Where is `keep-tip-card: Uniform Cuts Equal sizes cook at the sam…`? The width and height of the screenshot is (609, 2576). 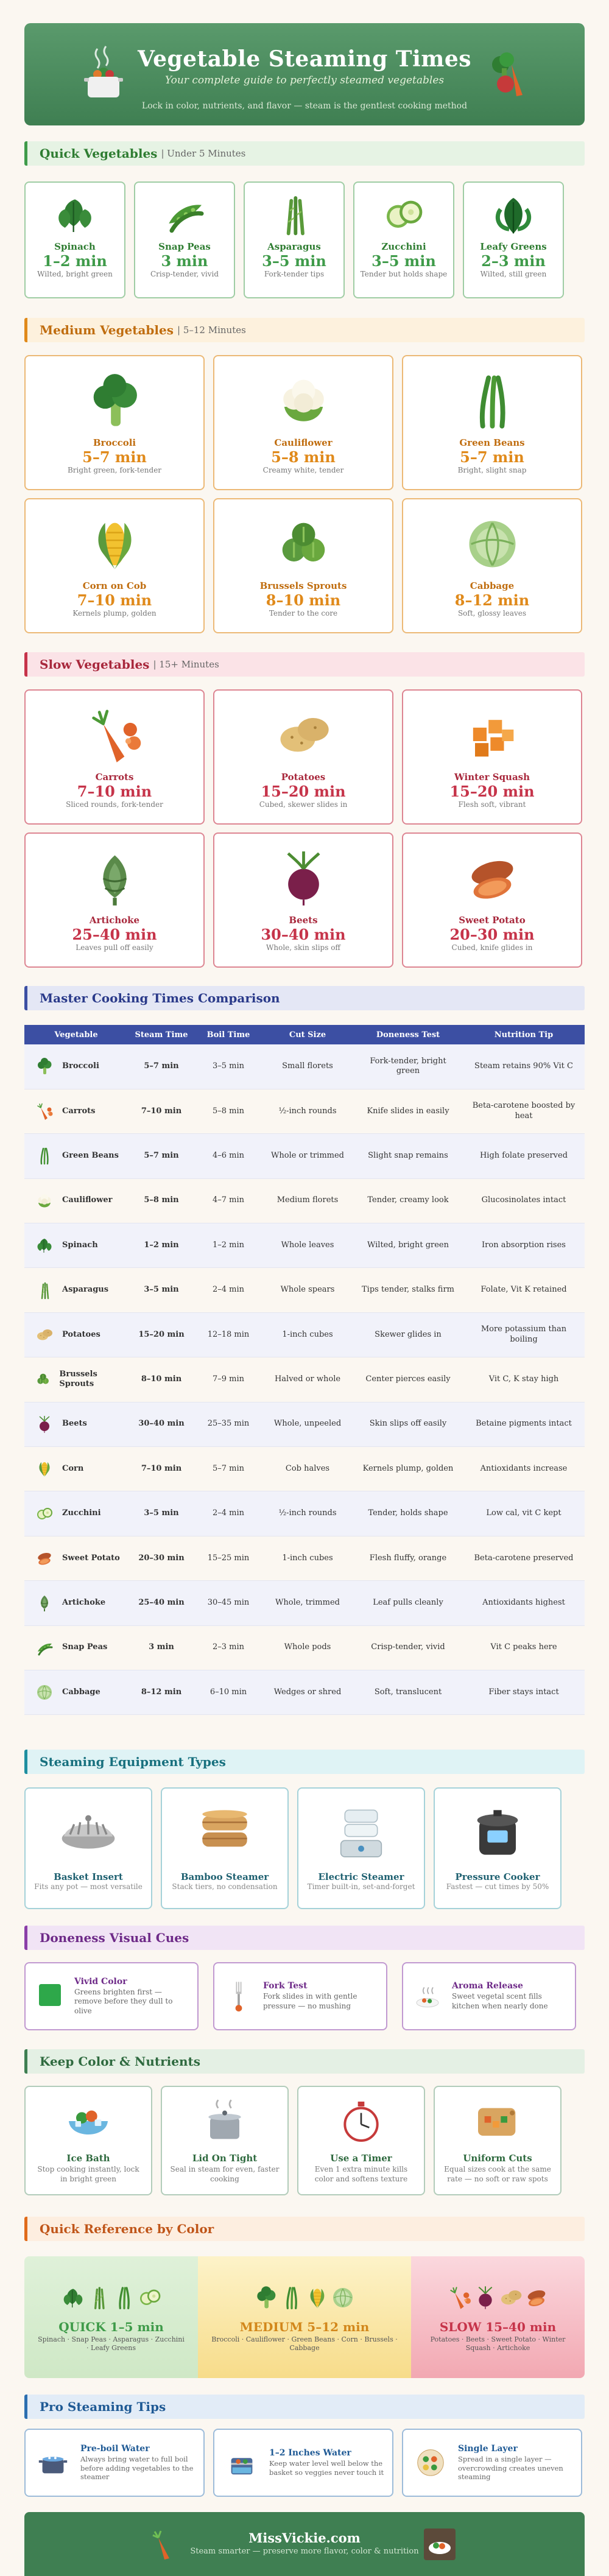
keep-tip-card: Uniform Cuts Equal sizes cook at the sam… is located at coordinates (497, 2140).